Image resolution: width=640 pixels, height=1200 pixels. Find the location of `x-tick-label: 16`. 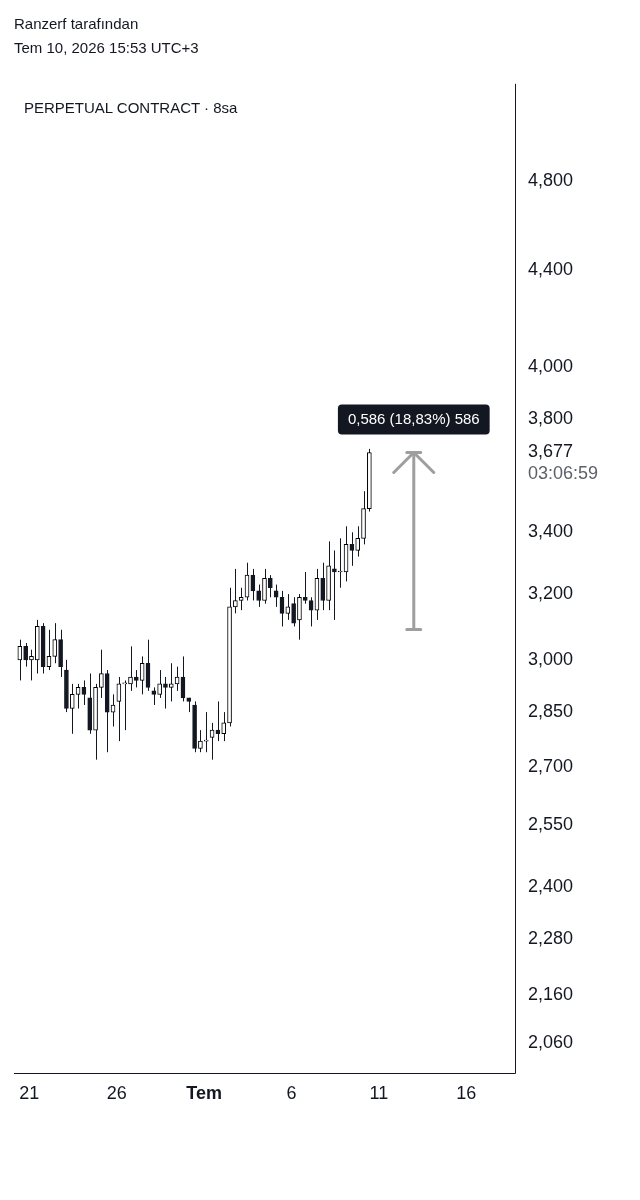

x-tick-label: 16 is located at coordinates (466, 1092).